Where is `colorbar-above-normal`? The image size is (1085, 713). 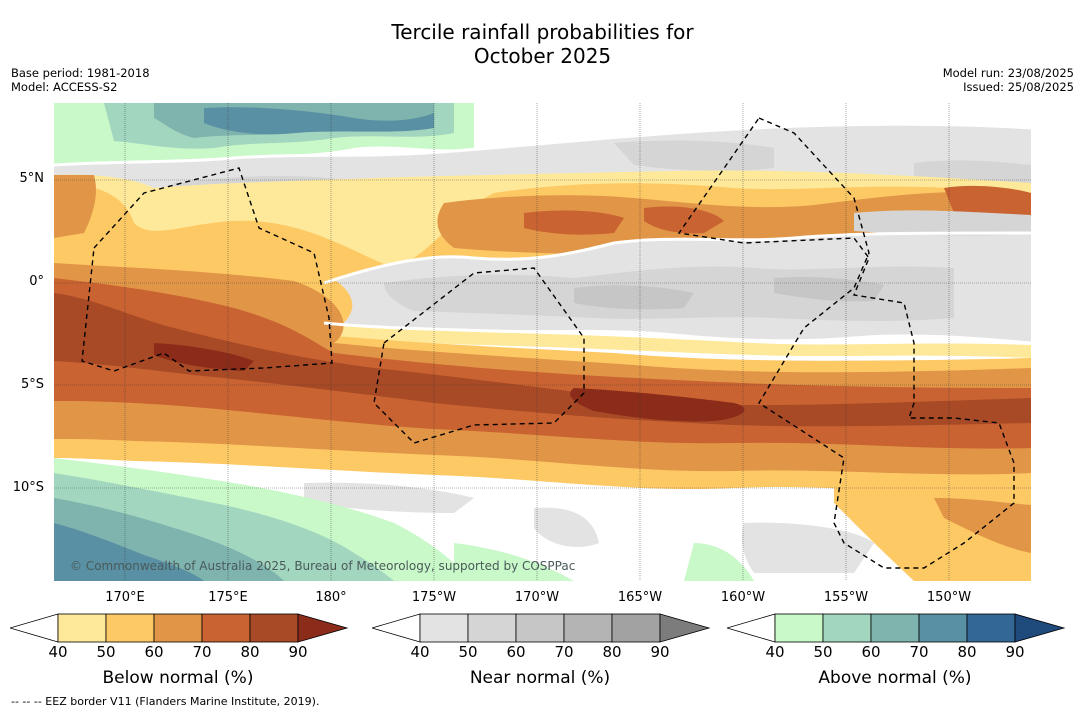 colorbar-above-normal is located at coordinates (896, 628).